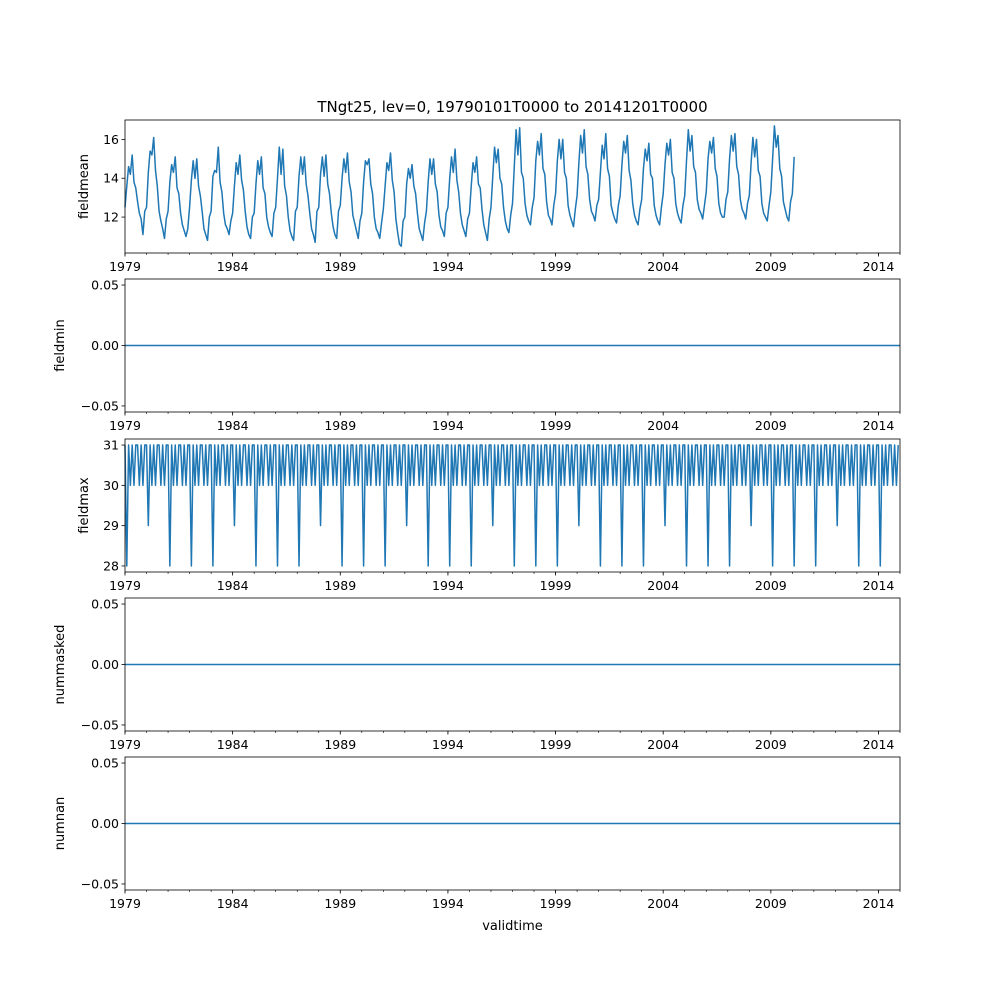  I want to click on y-axis-label-numnan: numnan, so click(60, 824).